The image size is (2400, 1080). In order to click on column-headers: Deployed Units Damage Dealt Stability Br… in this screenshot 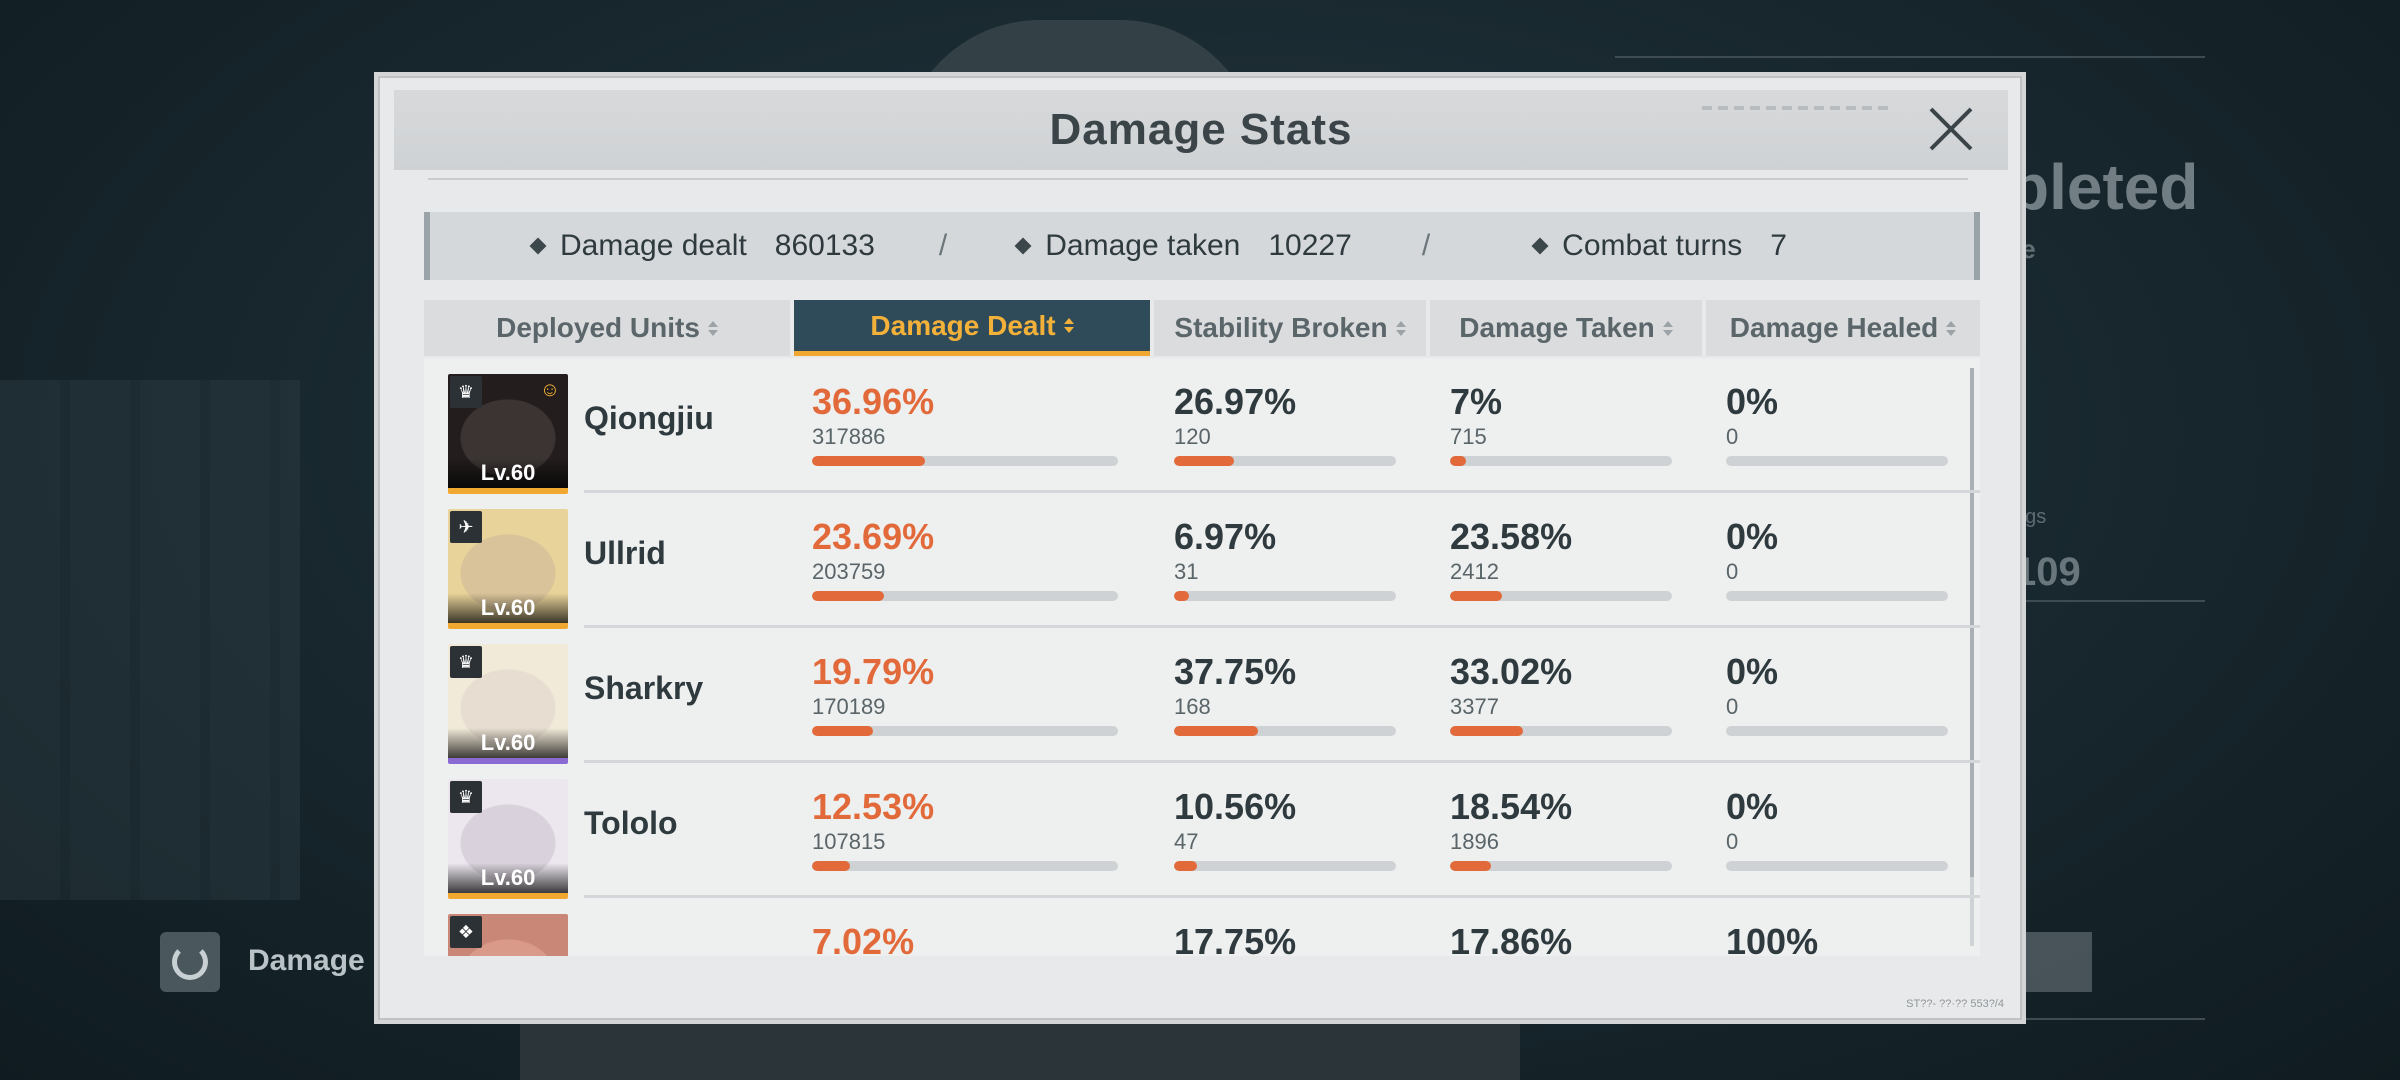, I will do `click(1202, 328)`.